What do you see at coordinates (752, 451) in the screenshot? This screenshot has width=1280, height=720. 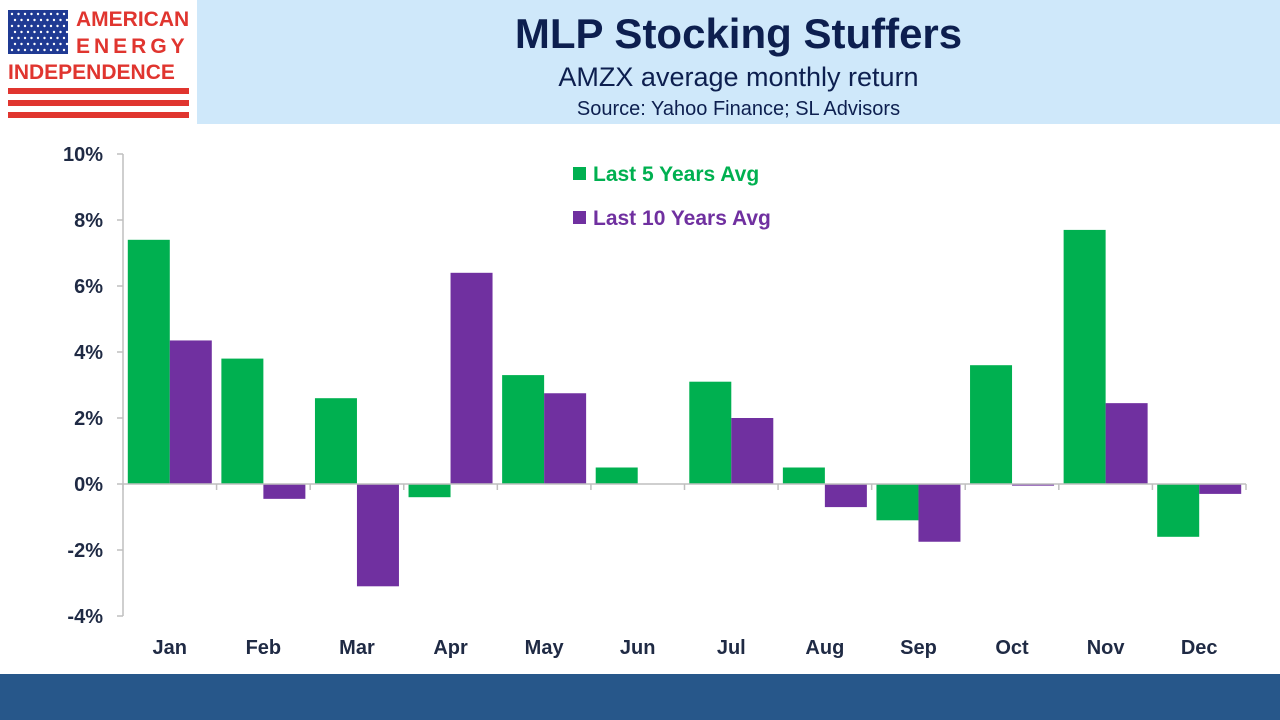 I see `bar-10yr-jul` at bounding box center [752, 451].